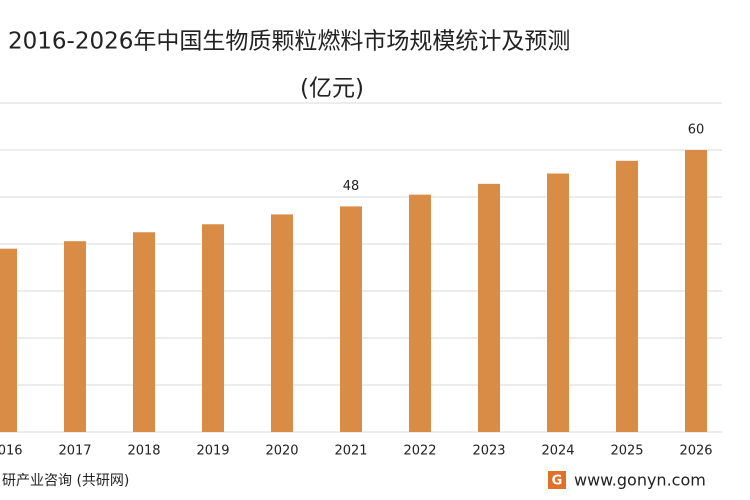 Image resolution: width=750 pixels, height=500 pixels. I want to click on value-label: 60, so click(696, 130).